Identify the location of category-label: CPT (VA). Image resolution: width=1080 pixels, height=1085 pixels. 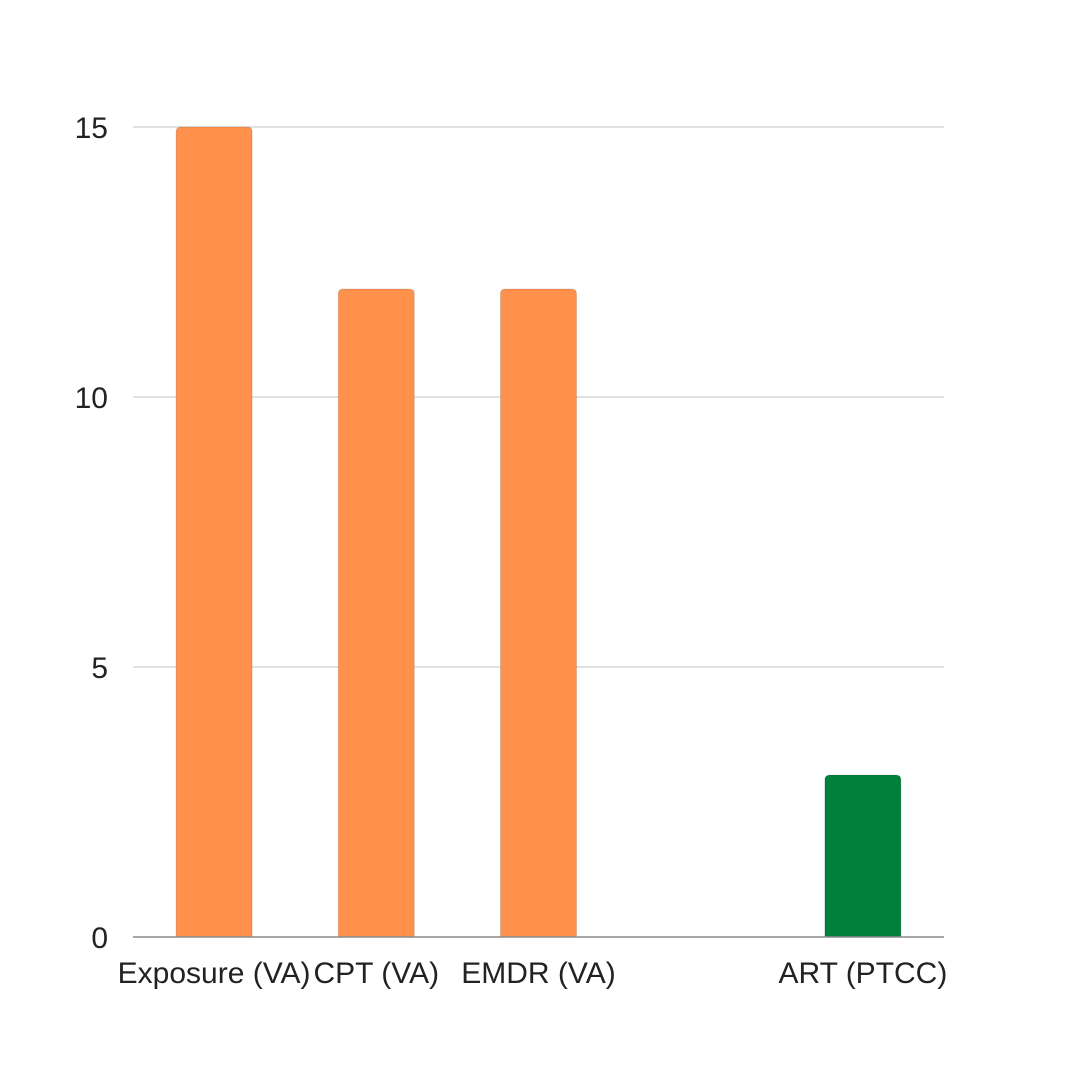
(377, 973).